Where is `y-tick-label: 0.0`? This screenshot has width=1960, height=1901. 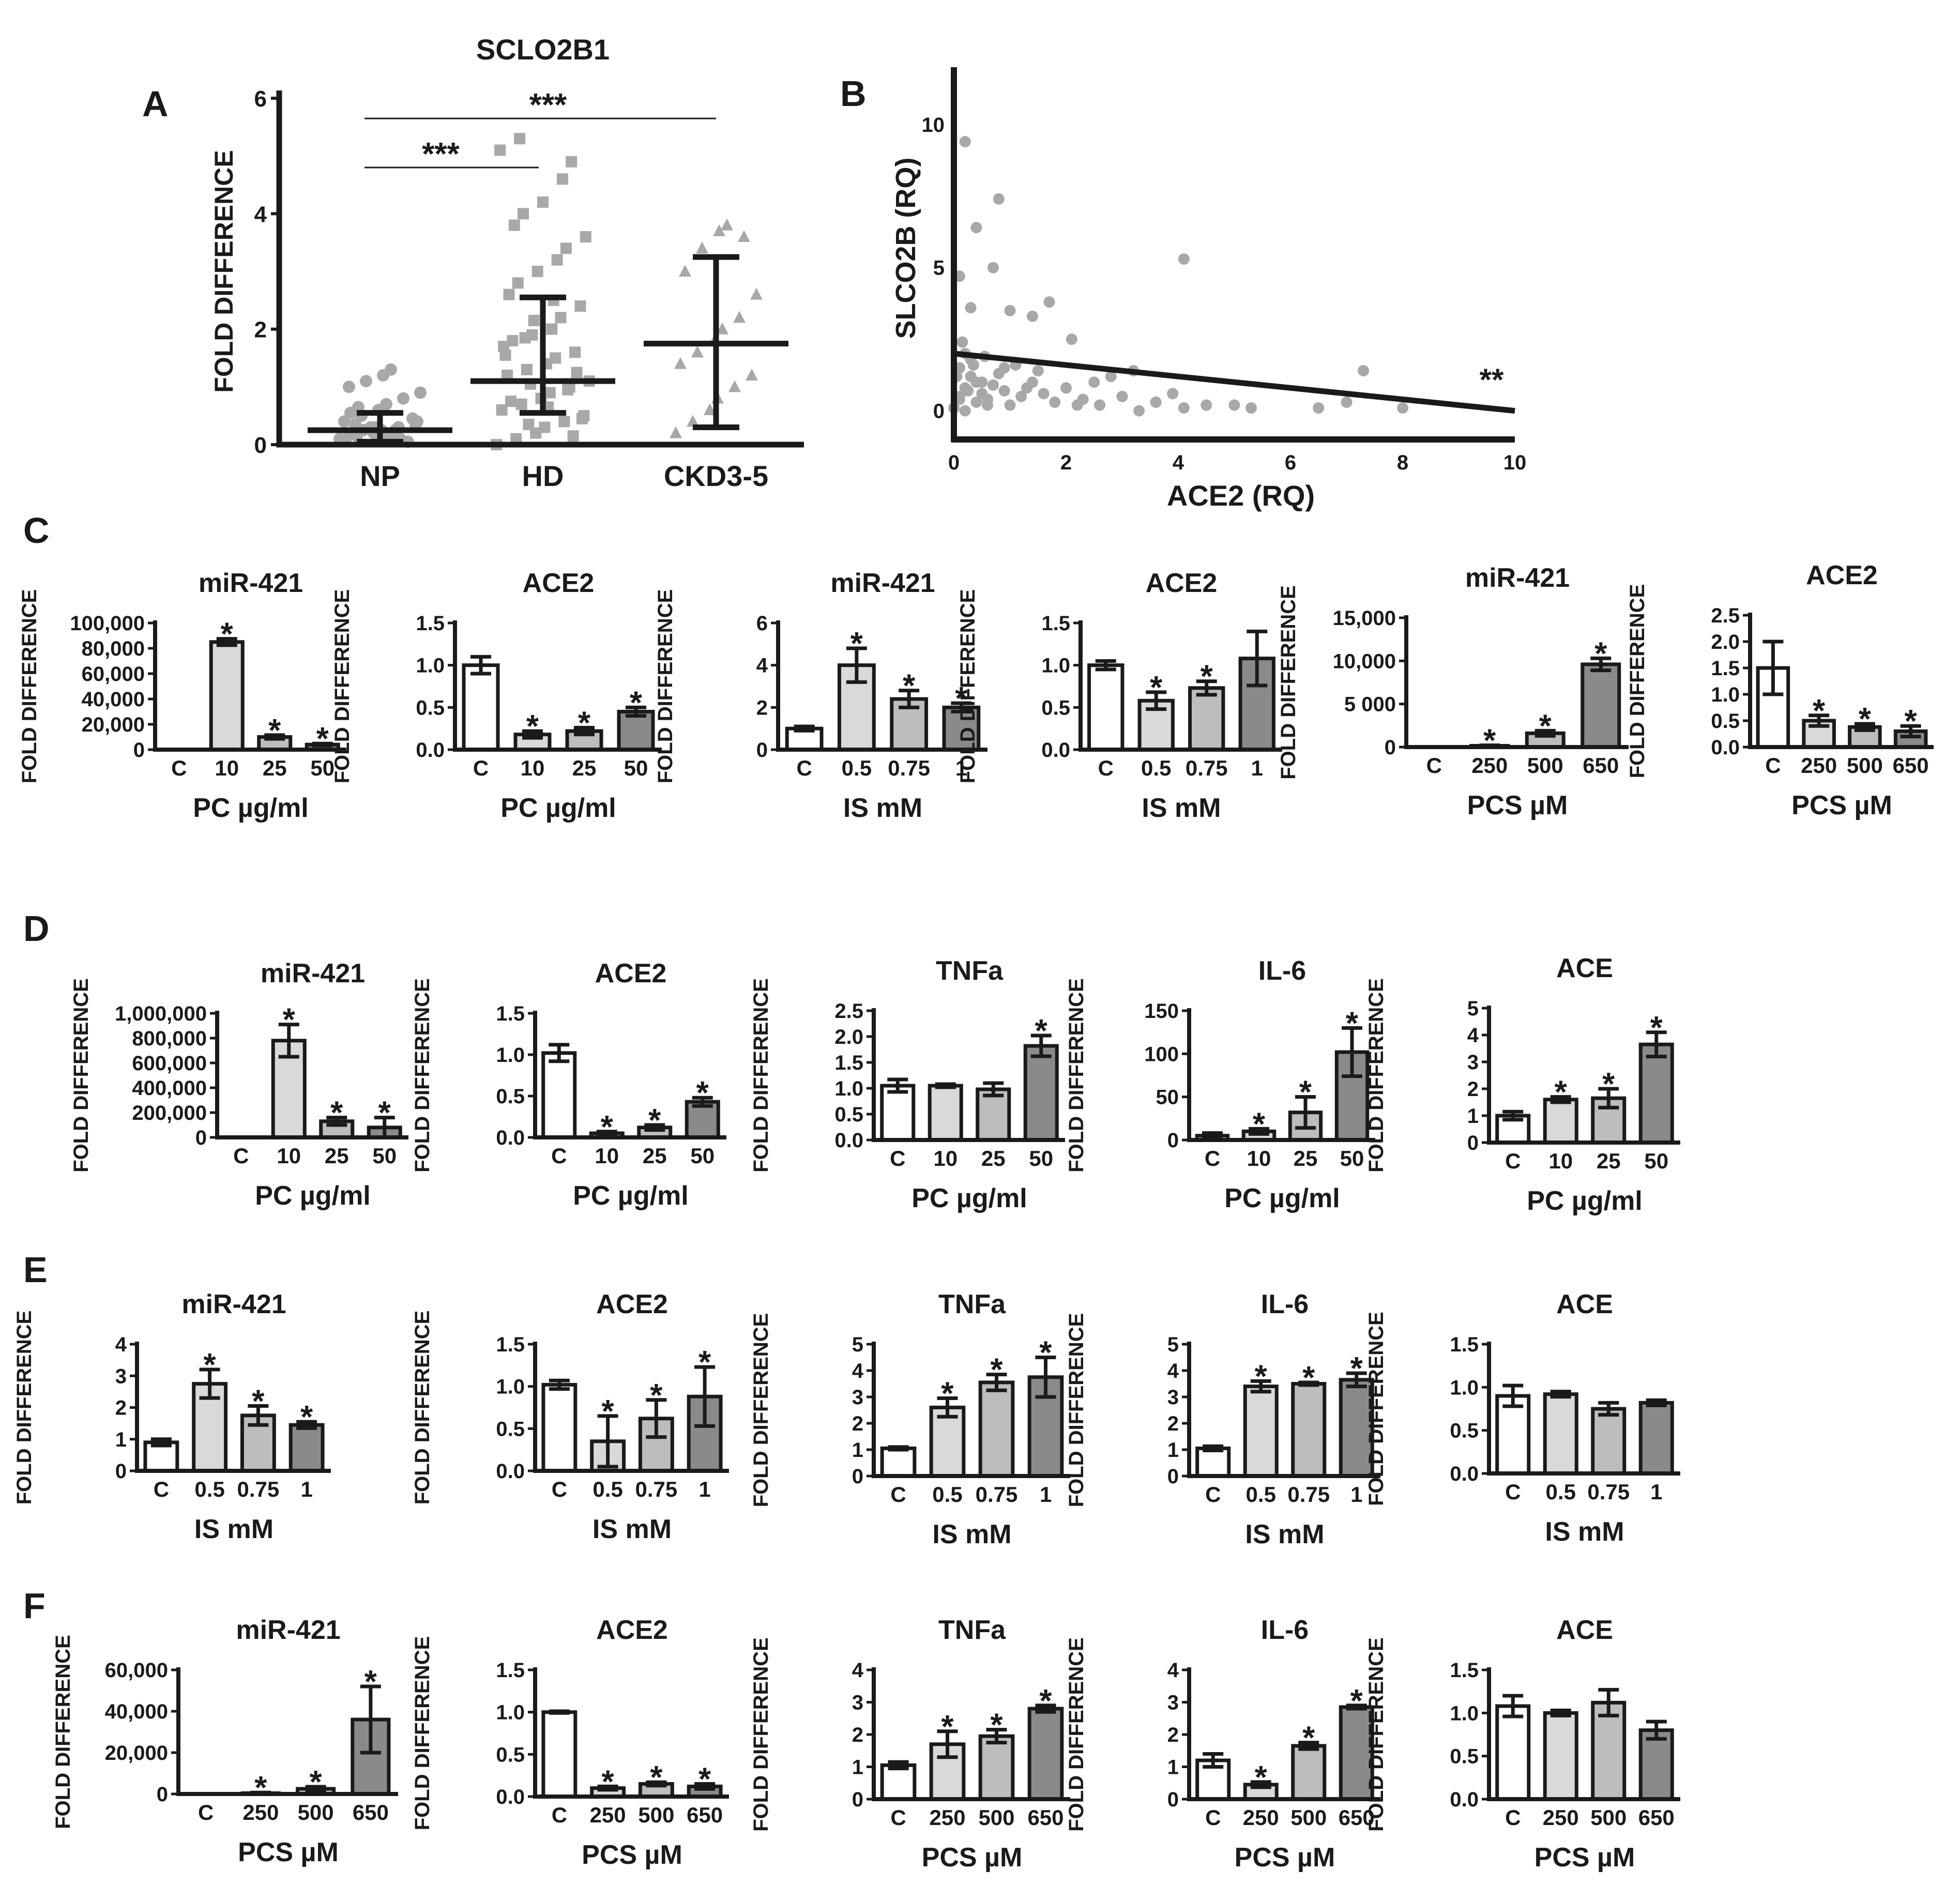
y-tick-label: 0.0 is located at coordinates (1055, 750).